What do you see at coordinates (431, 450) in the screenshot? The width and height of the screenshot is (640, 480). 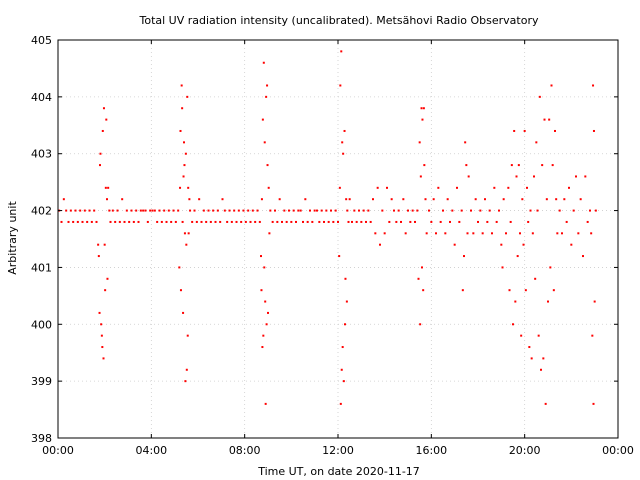 I see `x-tick-label: 16:00` at bounding box center [431, 450].